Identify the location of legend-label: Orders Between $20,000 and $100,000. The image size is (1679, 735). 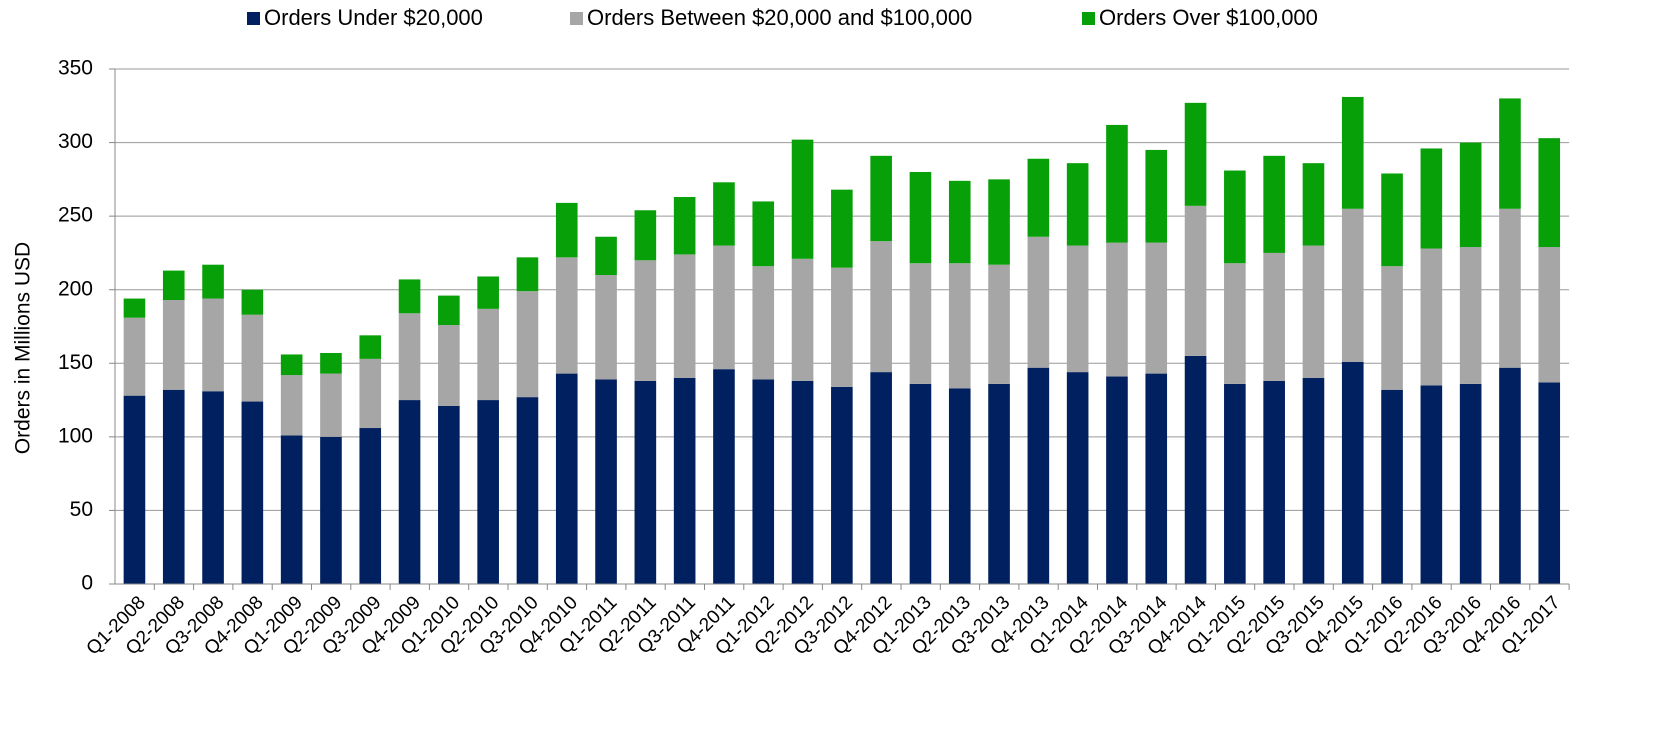
(779, 17).